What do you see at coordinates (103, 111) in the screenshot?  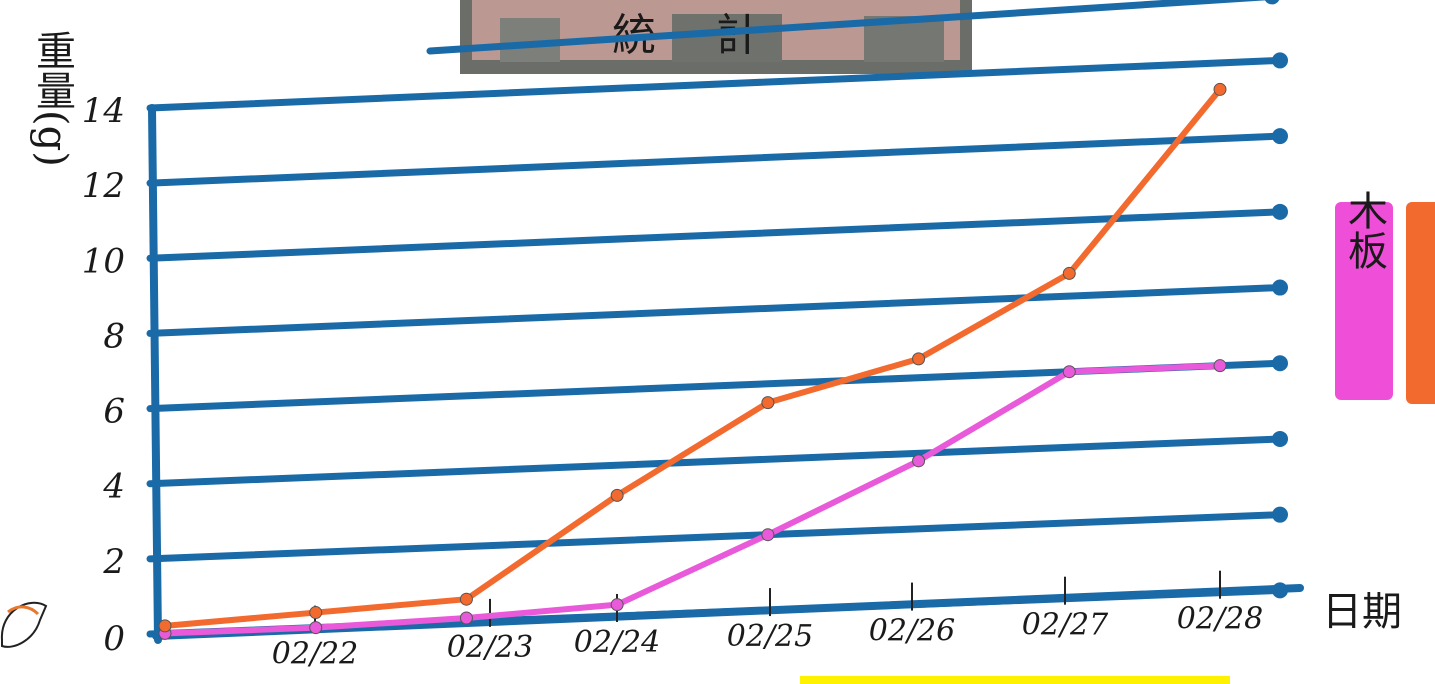 I see `y-tick-label: 14` at bounding box center [103, 111].